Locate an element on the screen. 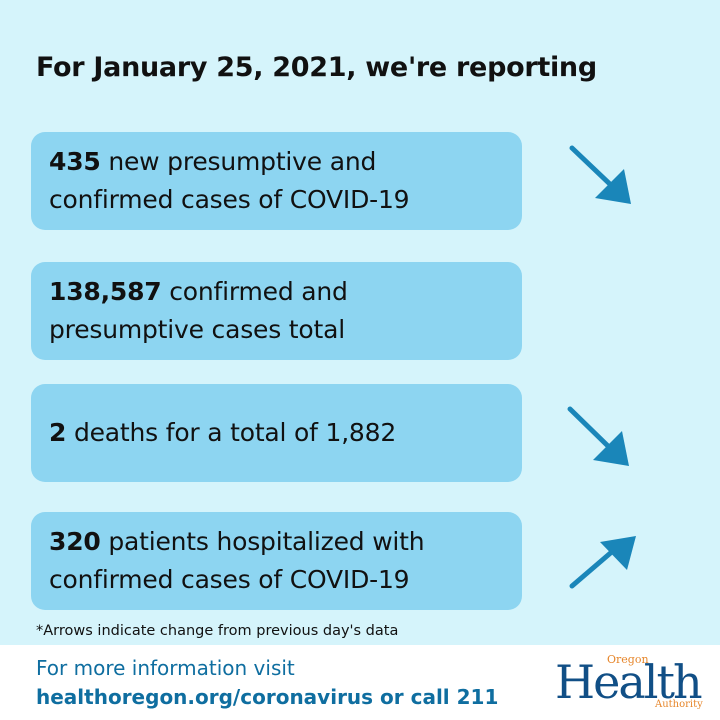 The image size is (720, 720). logo-main-text: Health is located at coordinates (629, 682).